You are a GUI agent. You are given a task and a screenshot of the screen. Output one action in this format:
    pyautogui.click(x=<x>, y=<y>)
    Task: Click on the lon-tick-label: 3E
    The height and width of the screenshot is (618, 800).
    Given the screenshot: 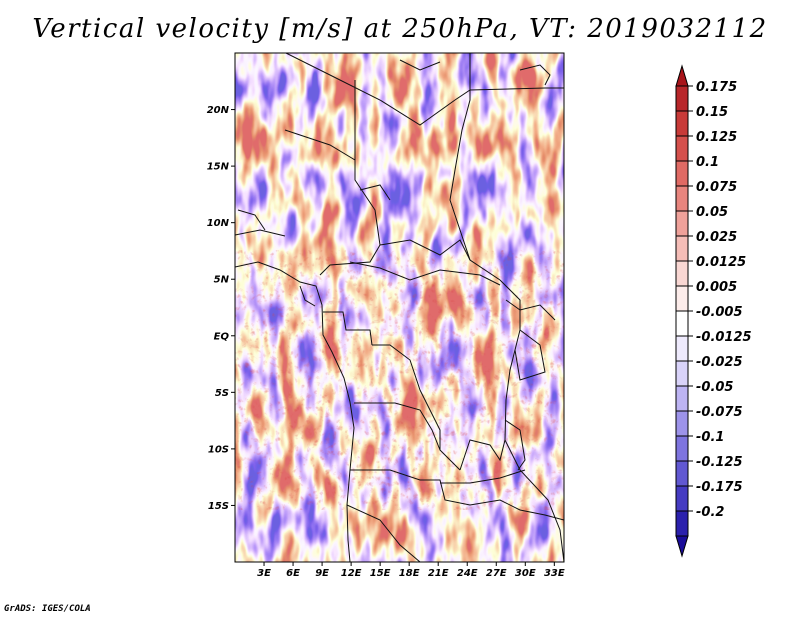 What is the action you would take?
    pyautogui.click(x=264, y=573)
    